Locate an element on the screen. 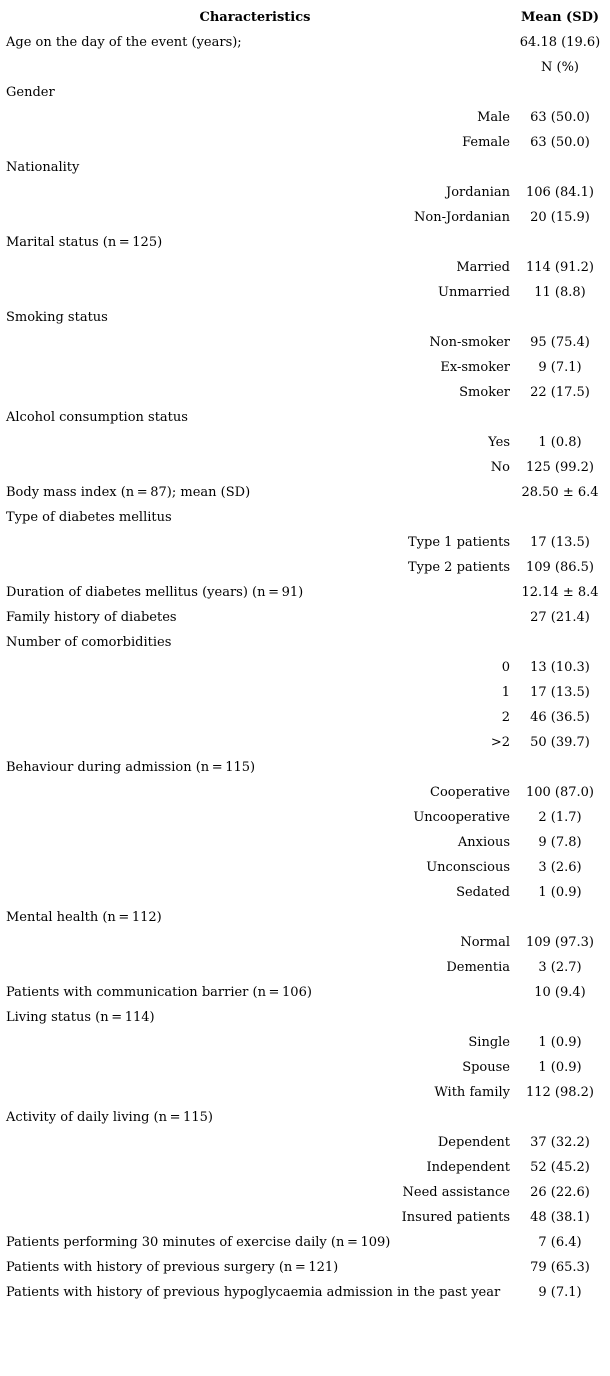  item-label: Insured patients is located at coordinates (455, 1217).